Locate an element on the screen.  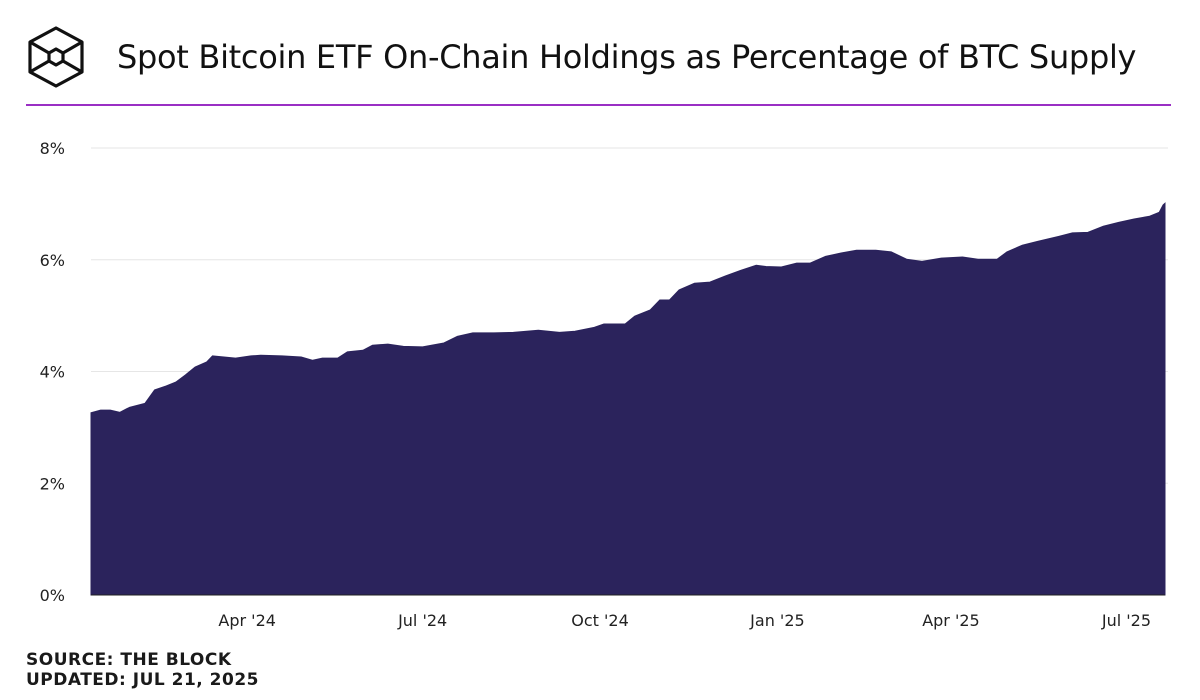
y-tick-label: 8% is located at coordinates (52, 148).